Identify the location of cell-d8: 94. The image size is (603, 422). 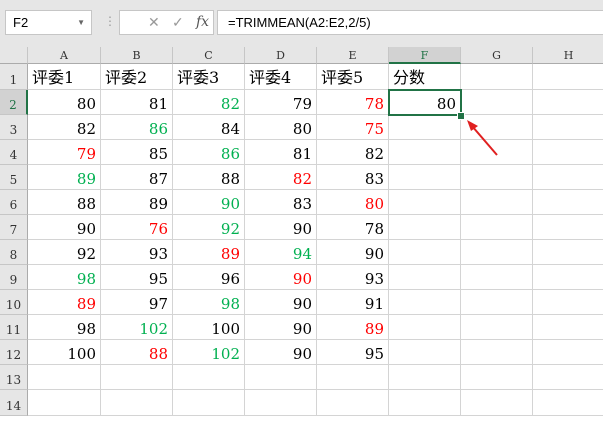
(281, 252).